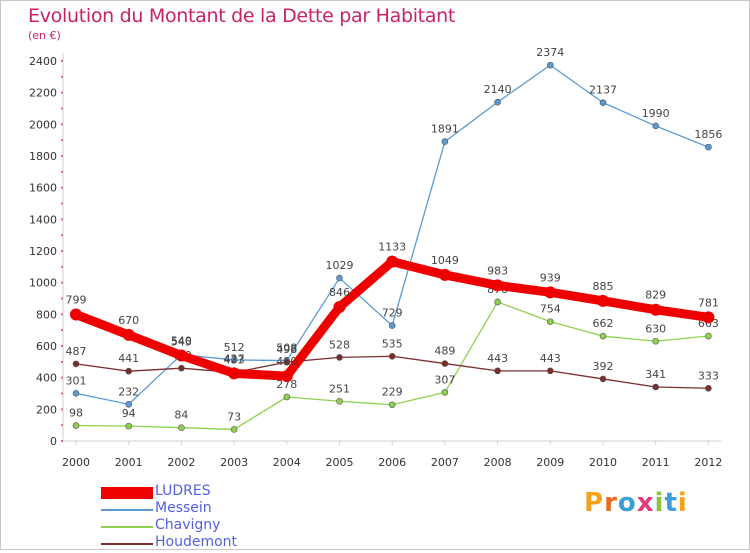 The width and height of the screenshot is (750, 553). What do you see at coordinates (682, 503) in the screenshot?
I see `logo-letter: i` at bounding box center [682, 503].